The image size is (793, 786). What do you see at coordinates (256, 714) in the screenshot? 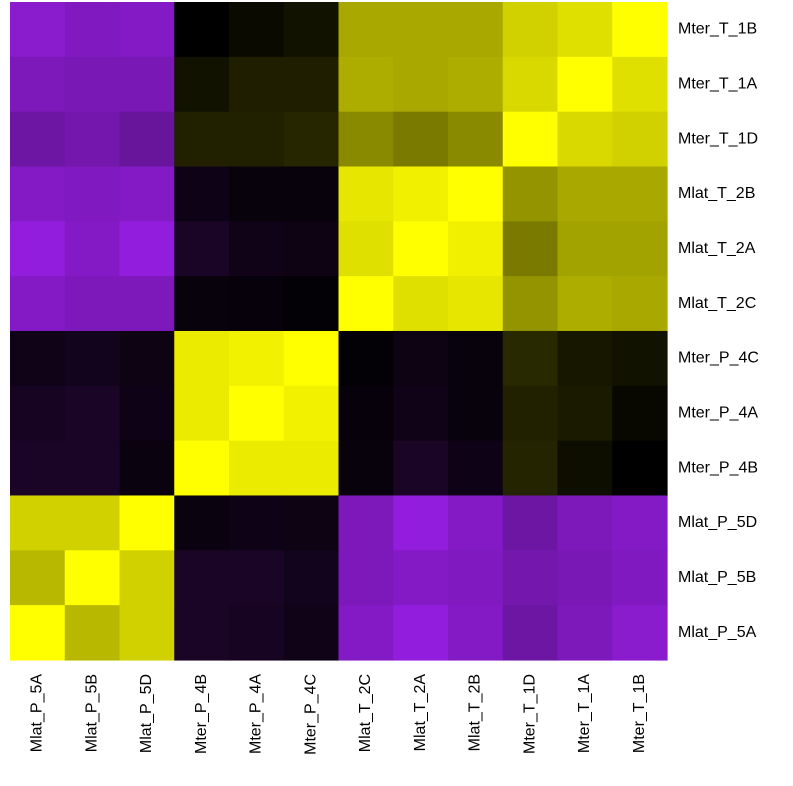
I see `column-label: Mter_P_4A` at bounding box center [256, 714].